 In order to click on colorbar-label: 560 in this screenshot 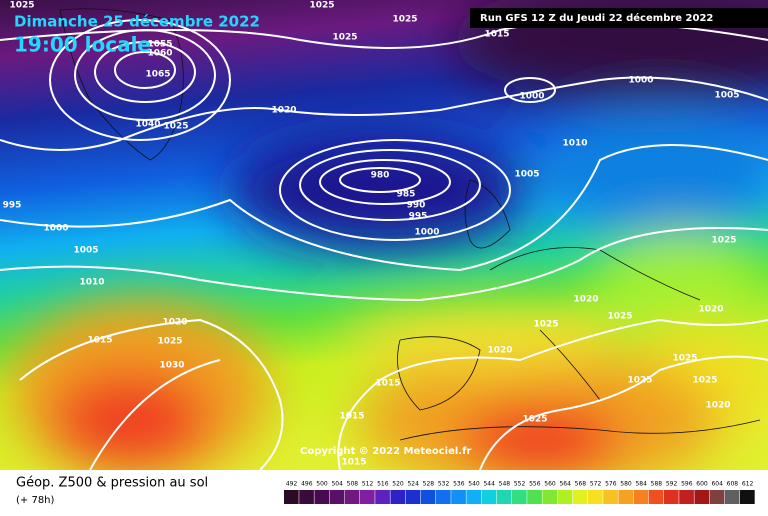, I will do `click(550, 484)`.